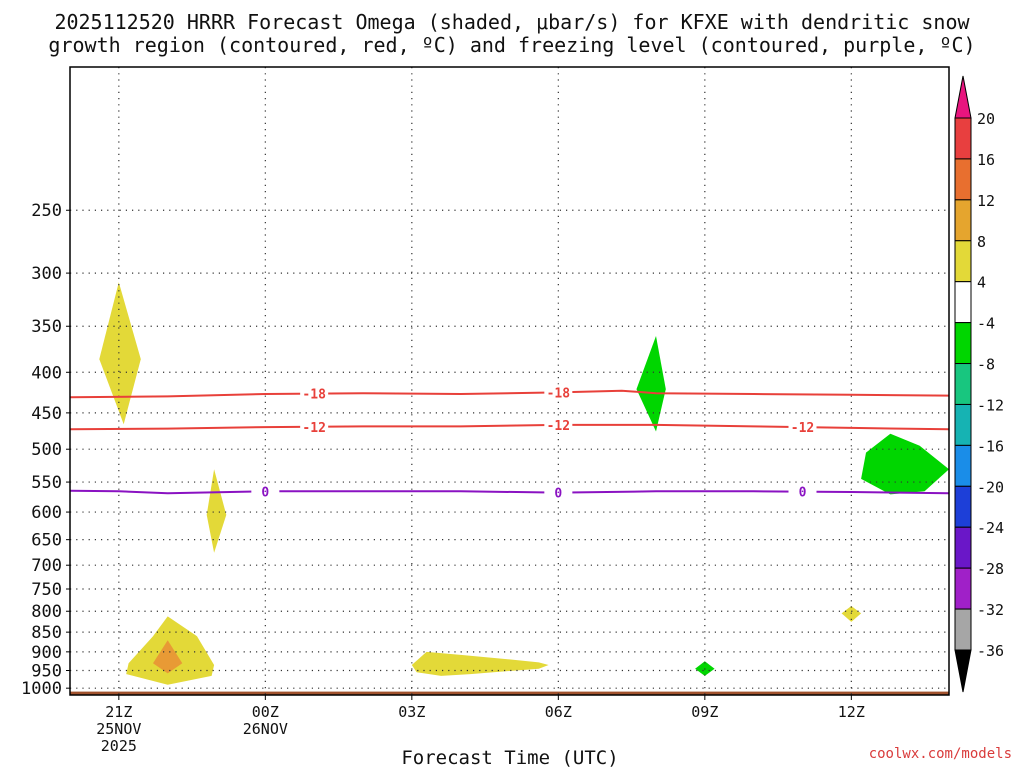 The image size is (1024, 768). Describe the element at coordinates (990, 651) in the screenshot. I see `colorbar-tick-label-13: -36` at that location.